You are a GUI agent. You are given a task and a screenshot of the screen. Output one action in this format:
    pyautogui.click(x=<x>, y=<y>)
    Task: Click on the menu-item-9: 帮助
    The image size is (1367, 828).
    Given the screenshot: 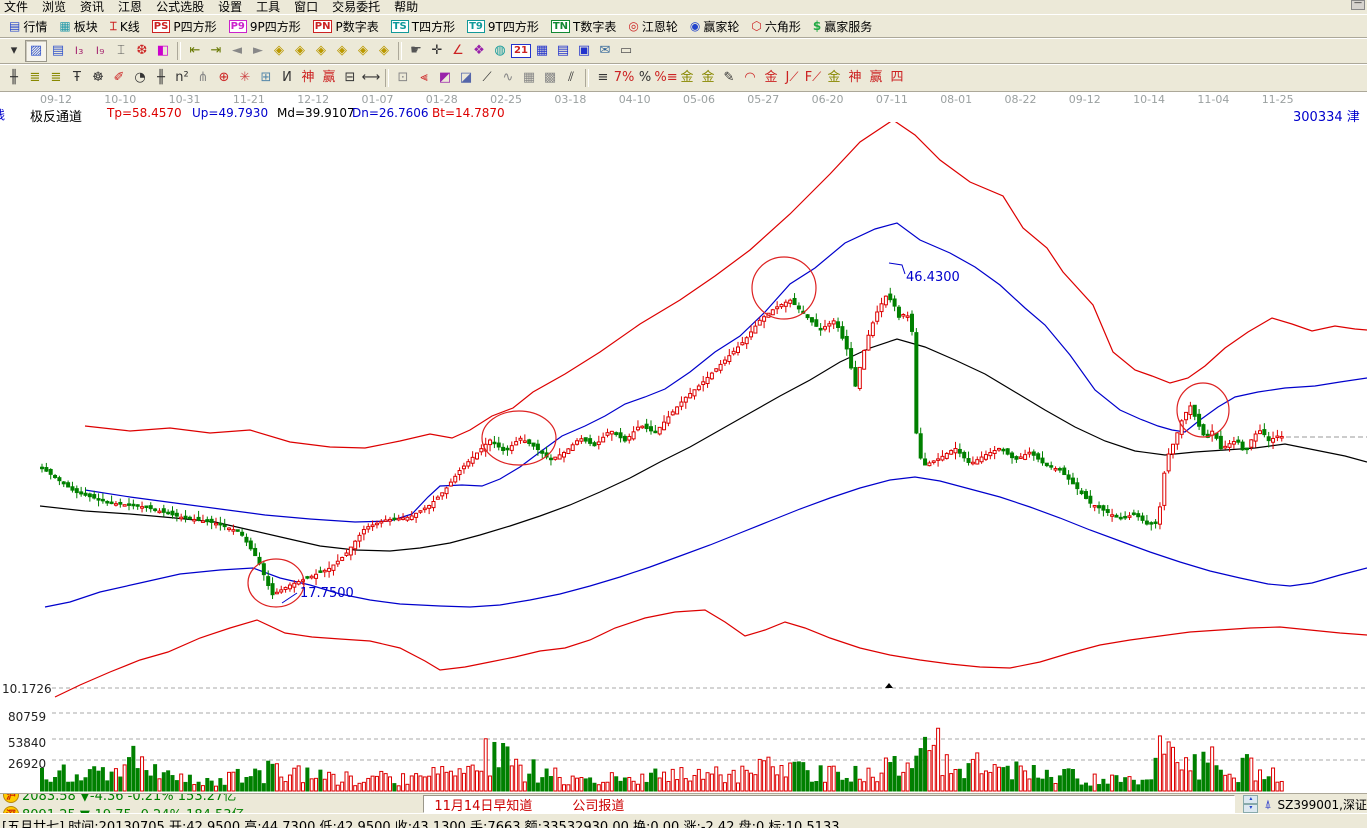 What is the action you would take?
    pyautogui.click(x=406, y=7)
    